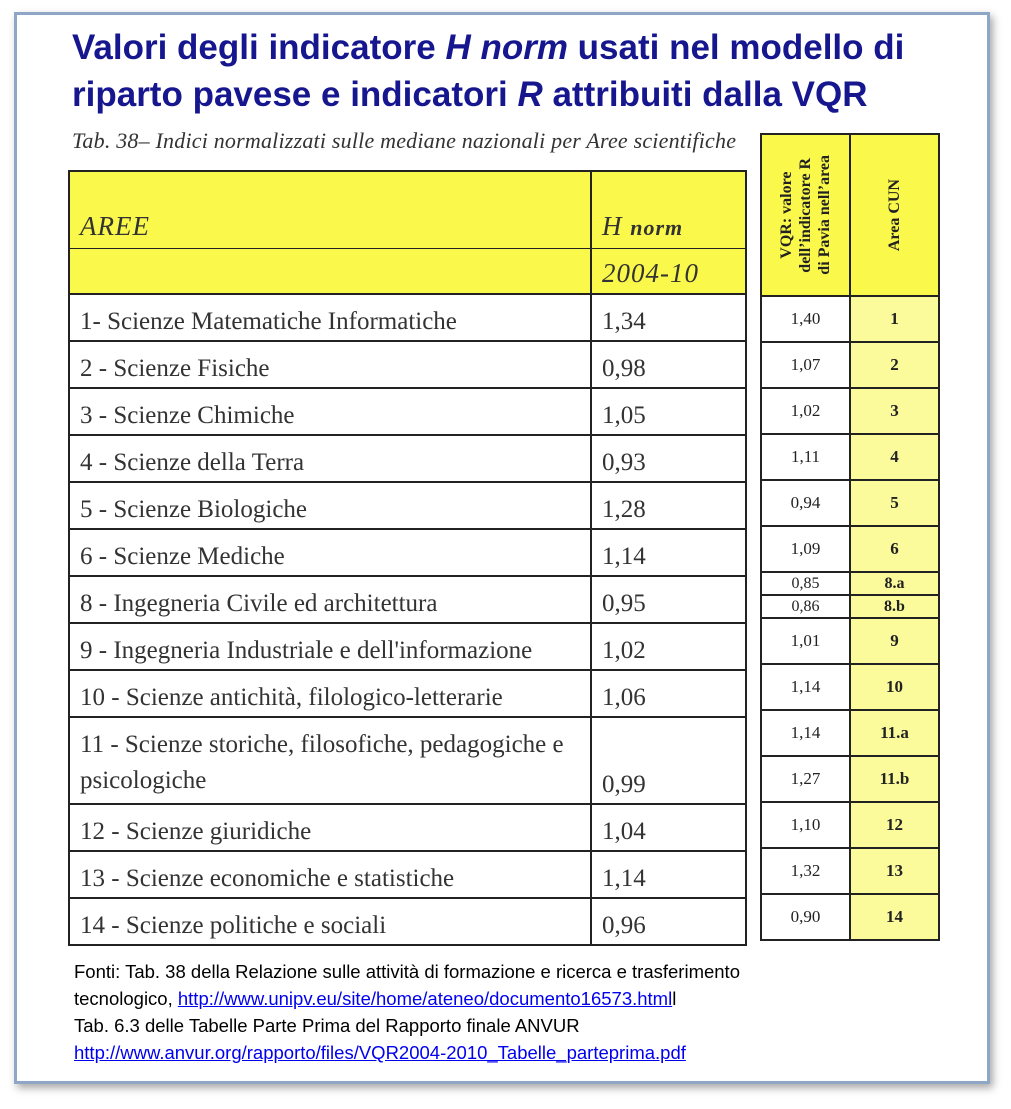 The image size is (1011, 1109). What do you see at coordinates (894, 641) in the screenshot?
I see `area-cun: 9` at bounding box center [894, 641].